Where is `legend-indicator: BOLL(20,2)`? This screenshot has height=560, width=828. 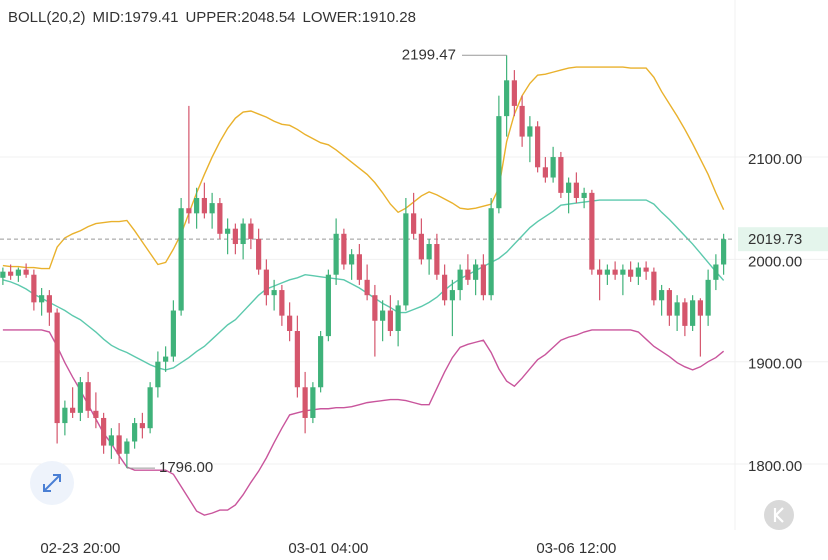
legend-indicator: BOLL(20,2) is located at coordinates (47, 17).